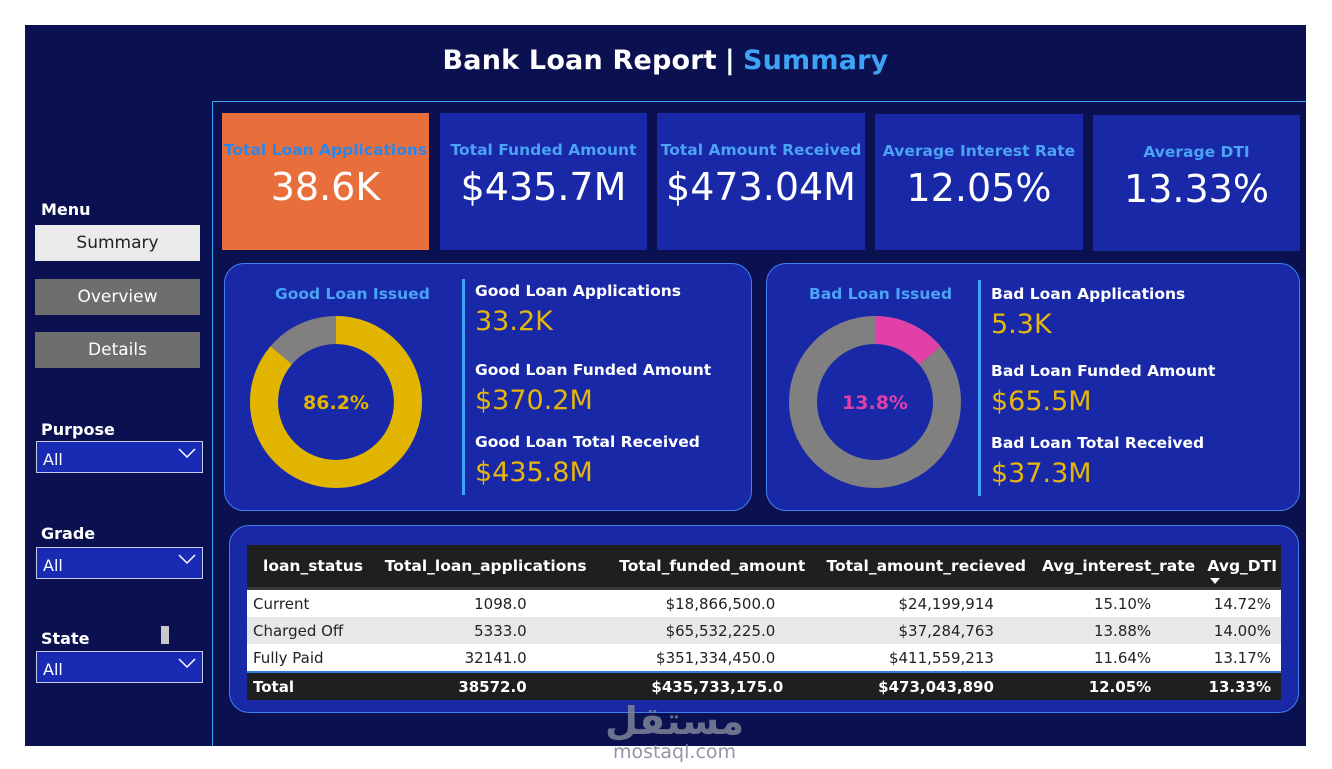 The width and height of the screenshot is (1332, 769). What do you see at coordinates (325, 150) in the screenshot?
I see `kpi-label: Total Loan Applications` at bounding box center [325, 150].